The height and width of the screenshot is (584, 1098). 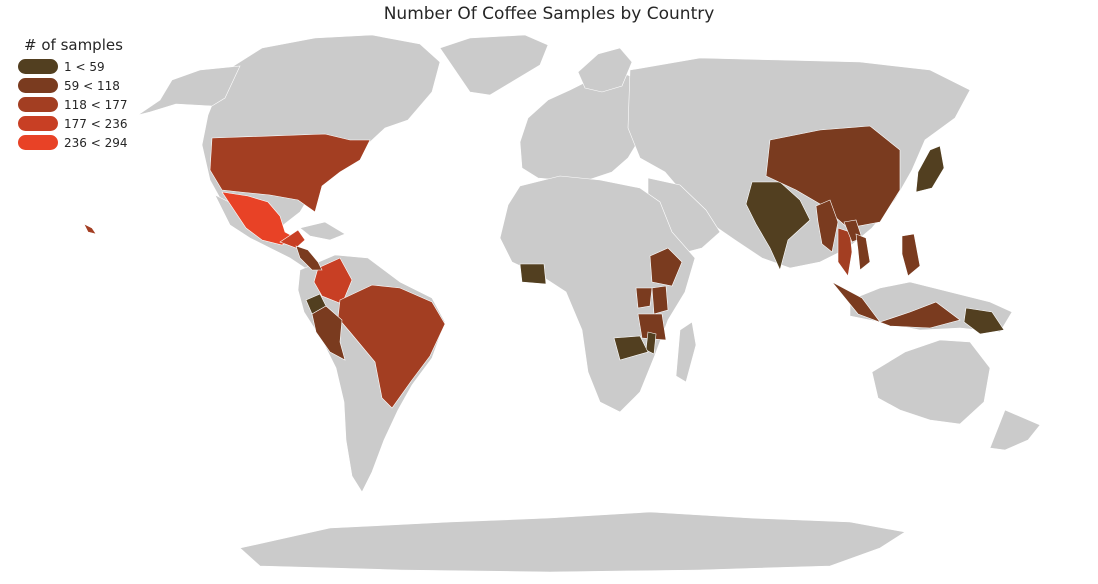 What do you see at coordinates (651, 343) in the screenshot?
I see `country-malawi` at bounding box center [651, 343].